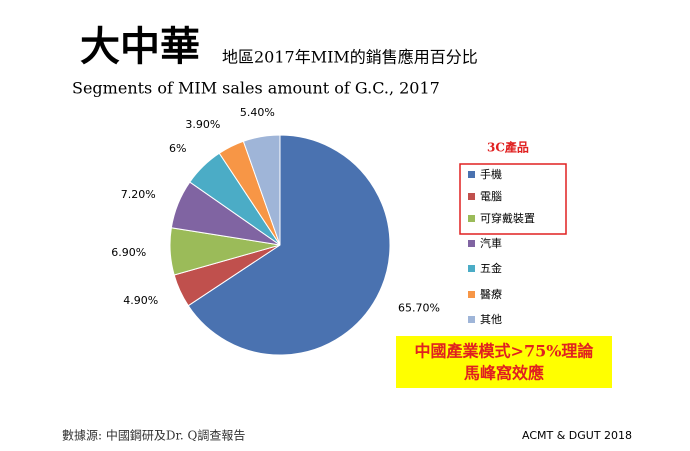 Image resolution: width=690 pixels, height=451 pixels. What do you see at coordinates (128, 252) in the screenshot?
I see `data-label: 6.90%` at bounding box center [128, 252].